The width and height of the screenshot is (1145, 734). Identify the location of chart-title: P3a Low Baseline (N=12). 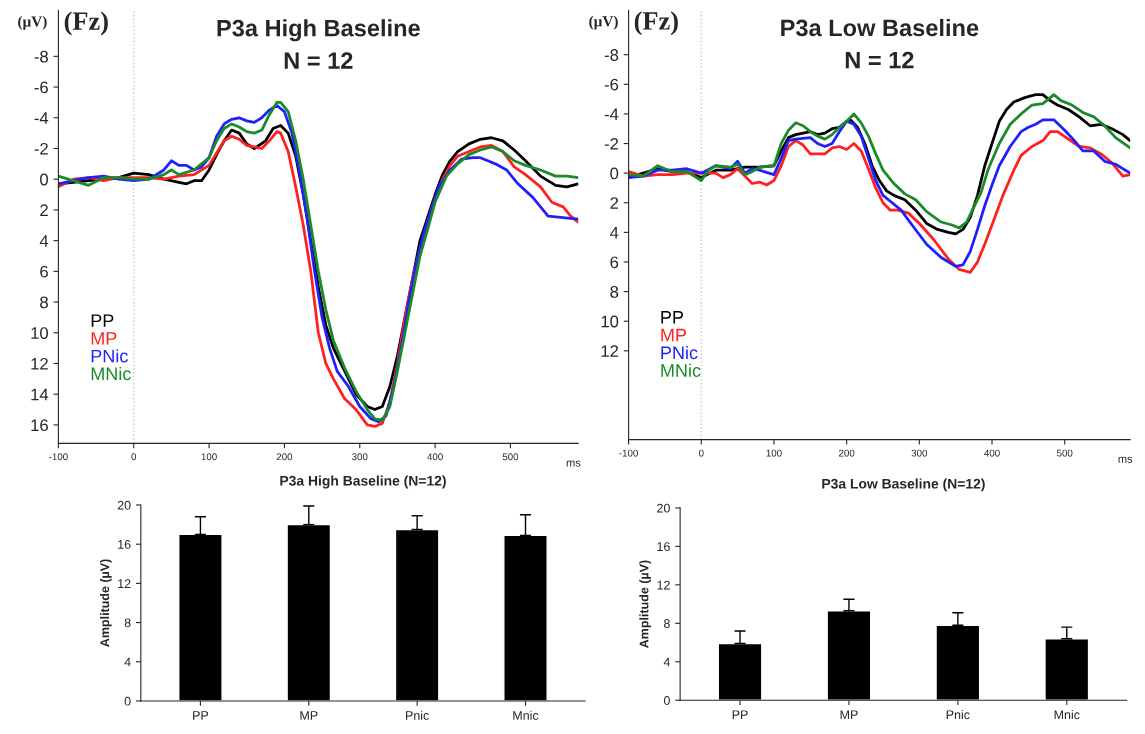
(903, 485).